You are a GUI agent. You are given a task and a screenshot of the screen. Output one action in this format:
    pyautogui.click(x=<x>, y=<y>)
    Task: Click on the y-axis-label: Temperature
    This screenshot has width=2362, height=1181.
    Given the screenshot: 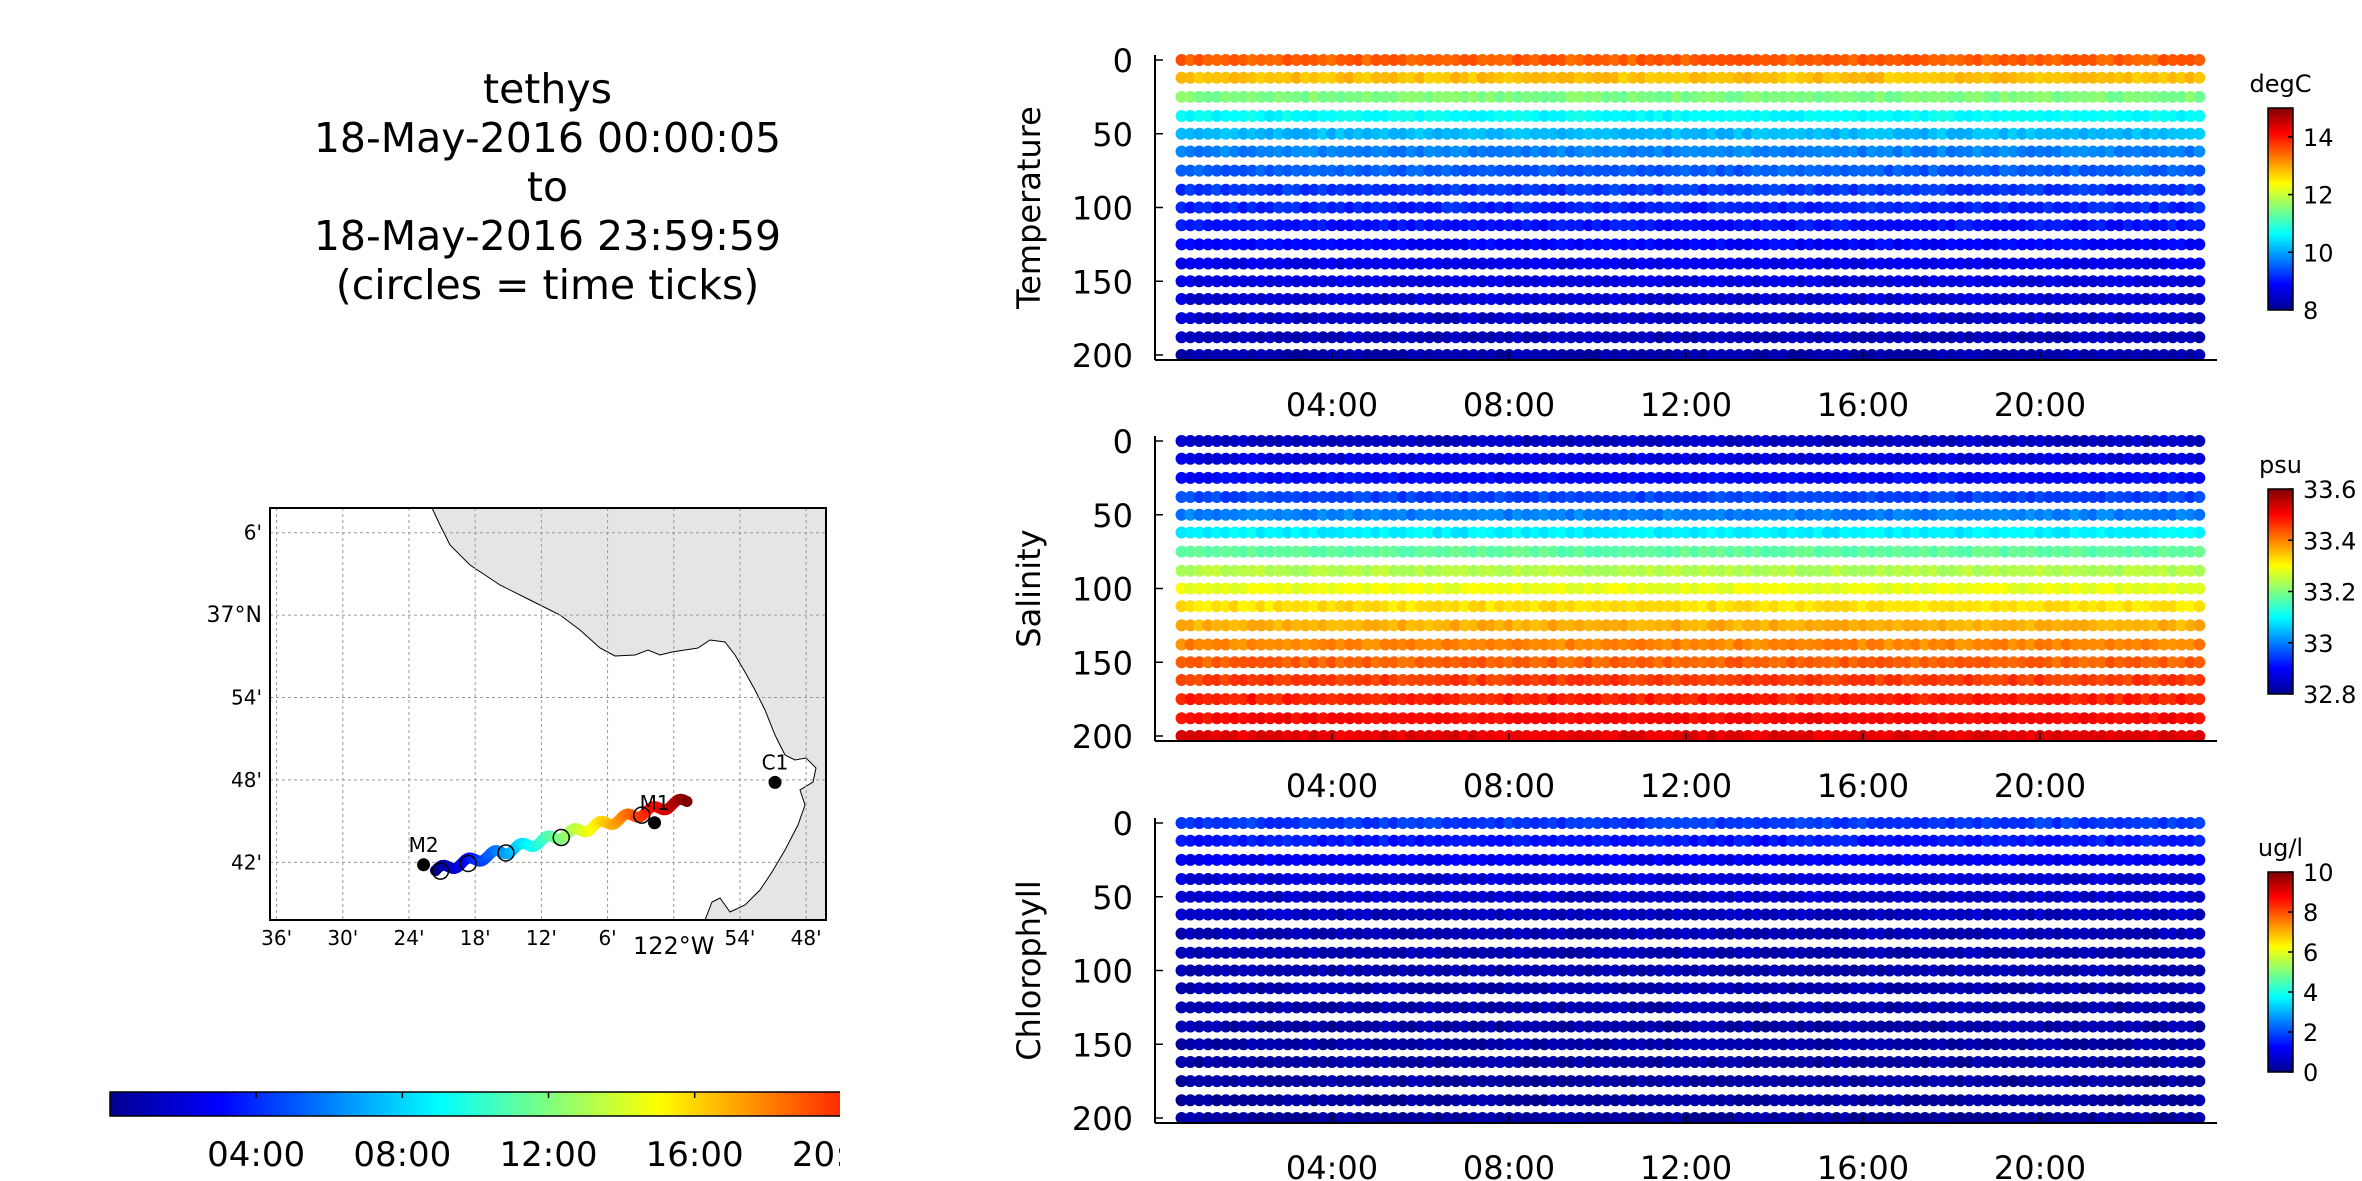 What is the action you would take?
    pyautogui.click(x=1029, y=208)
    